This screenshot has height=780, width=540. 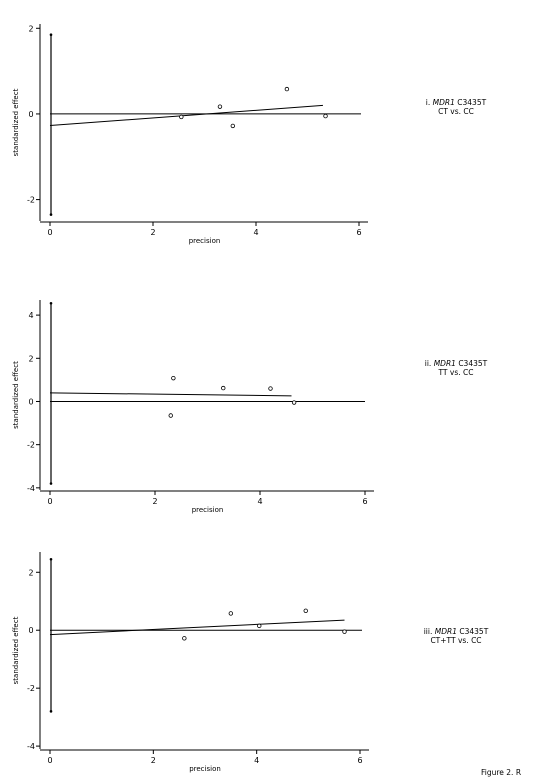 What do you see at coordinates (429, 102) in the screenshot?
I see `panel-title-part: i.` at bounding box center [429, 102].